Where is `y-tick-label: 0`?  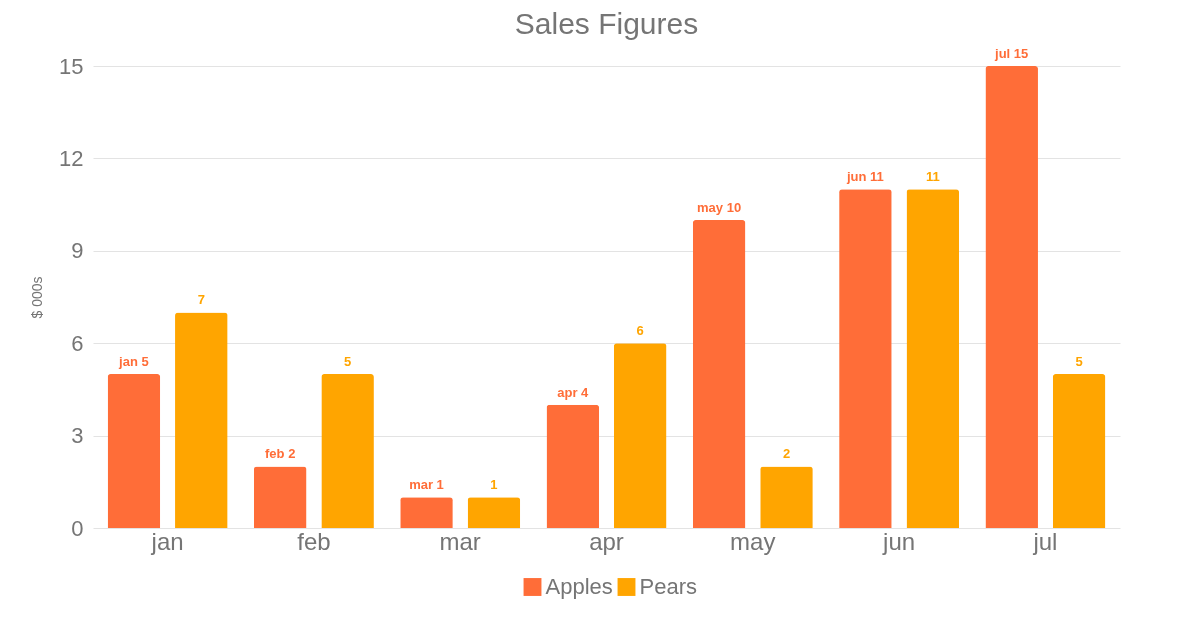 y-tick-label: 0 is located at coordinates (77, 528).